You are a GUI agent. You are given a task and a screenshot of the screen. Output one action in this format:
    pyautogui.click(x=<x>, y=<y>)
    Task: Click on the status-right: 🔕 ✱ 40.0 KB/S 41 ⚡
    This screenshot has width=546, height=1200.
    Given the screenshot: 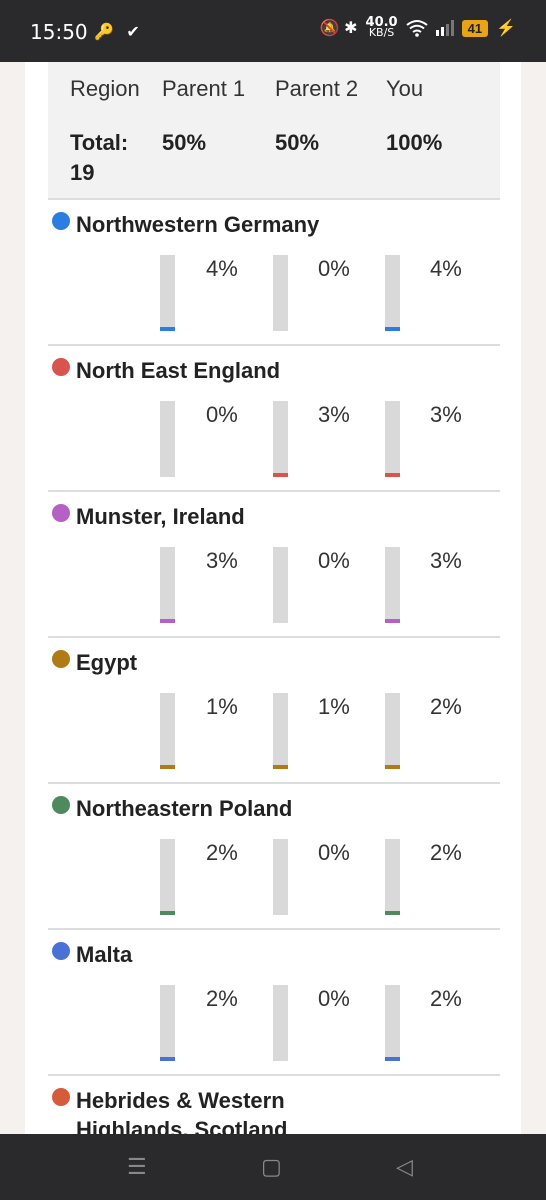 What is the action you would take?
    pyautogui.click(x=417, y=27)
    